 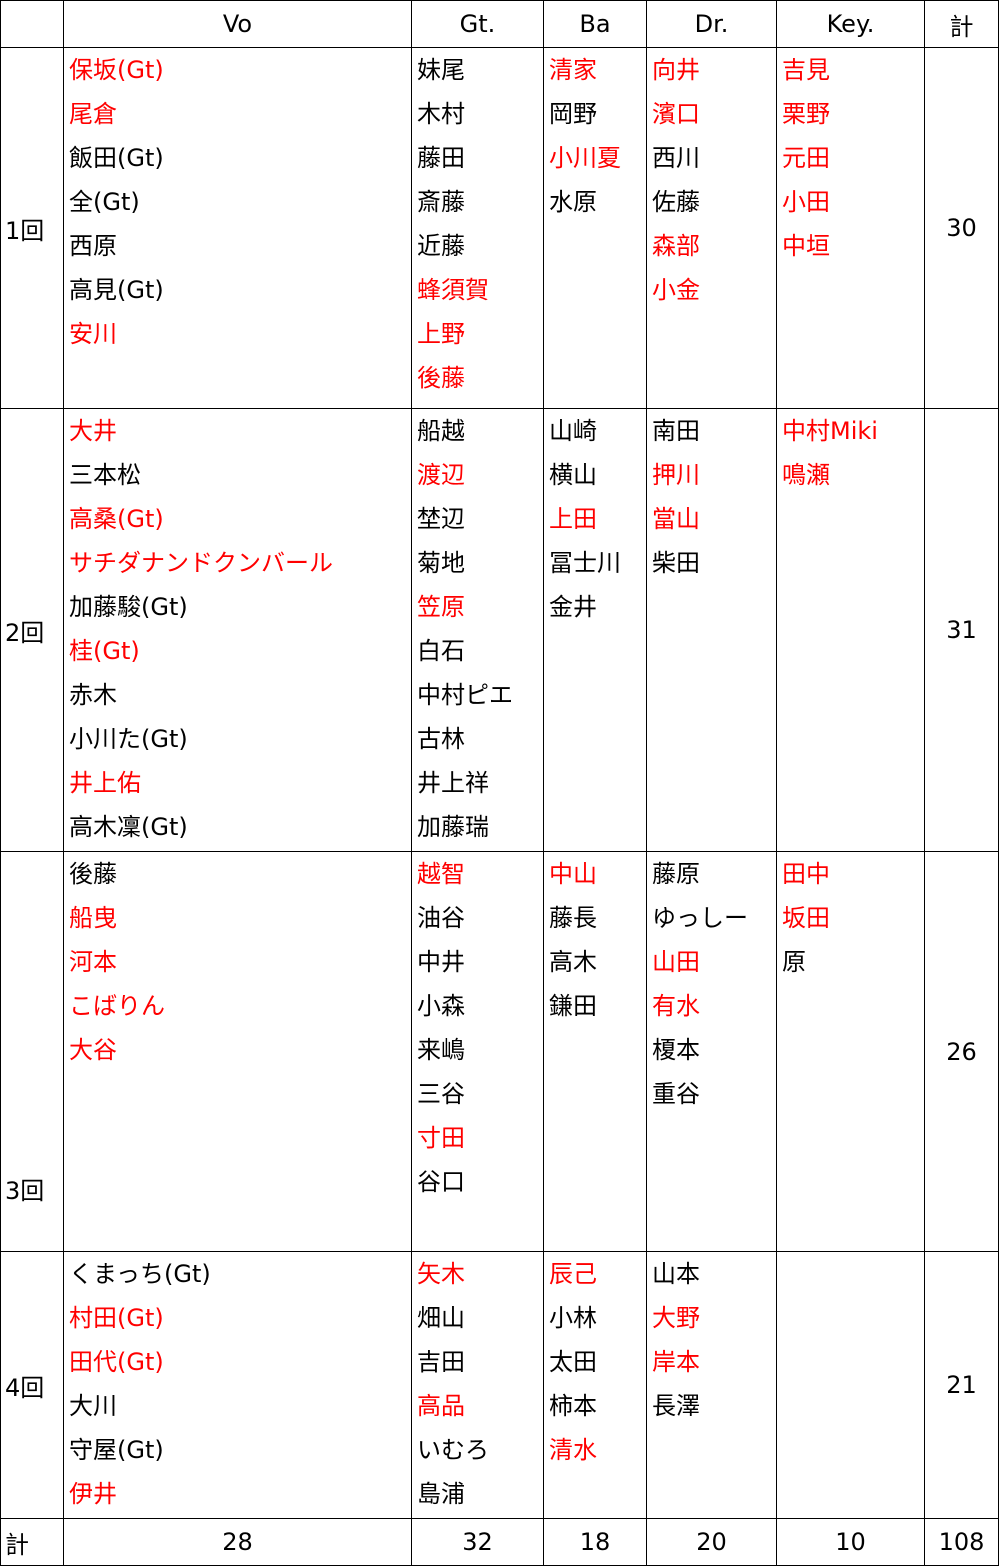 What do you see at coordinates (441, 607) in the screenshot?
I see `member-name: 笠原` at bounding box center [441, 607].